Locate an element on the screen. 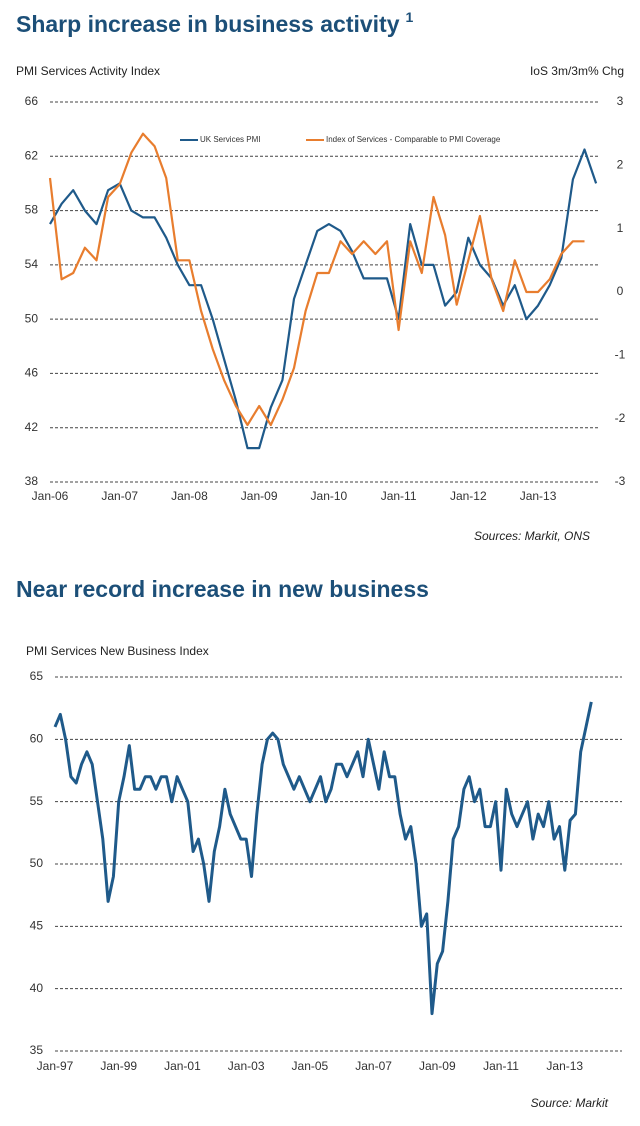 The height and width of the screenshot is (1126, 640). title-superscript: 1 is located at coordinates (410, 17).